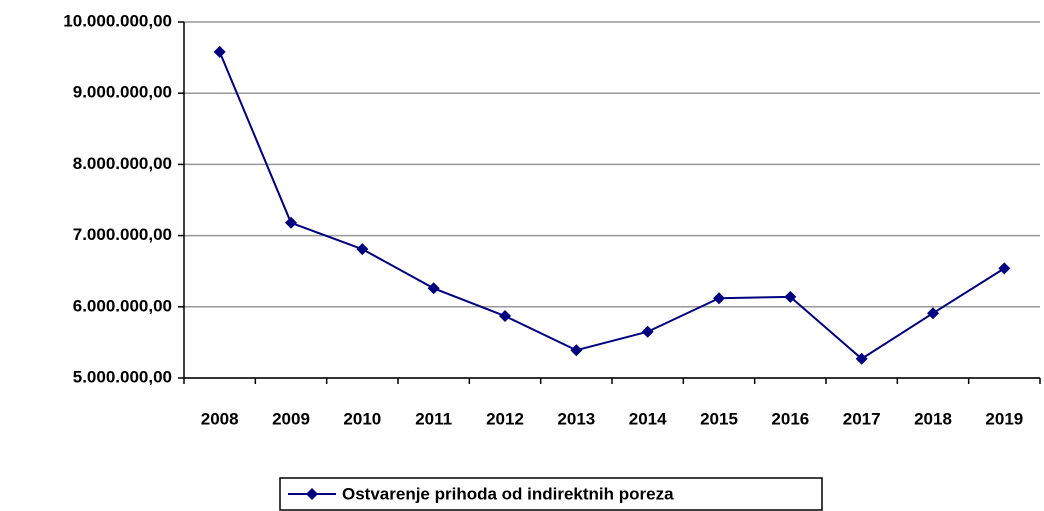  I want to click on x-tick-label: 2014, so click(648, 418).